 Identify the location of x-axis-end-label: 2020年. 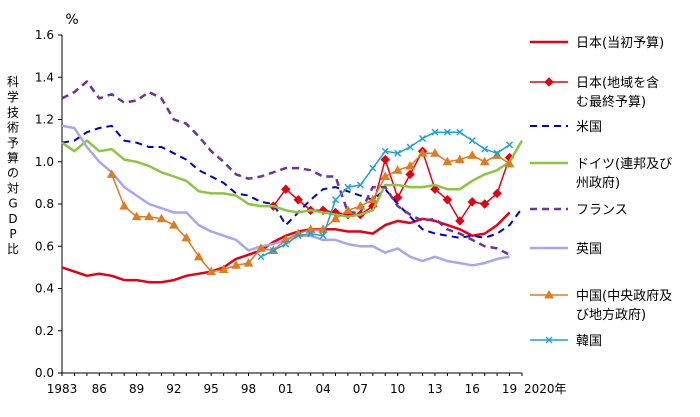
(545, 389).